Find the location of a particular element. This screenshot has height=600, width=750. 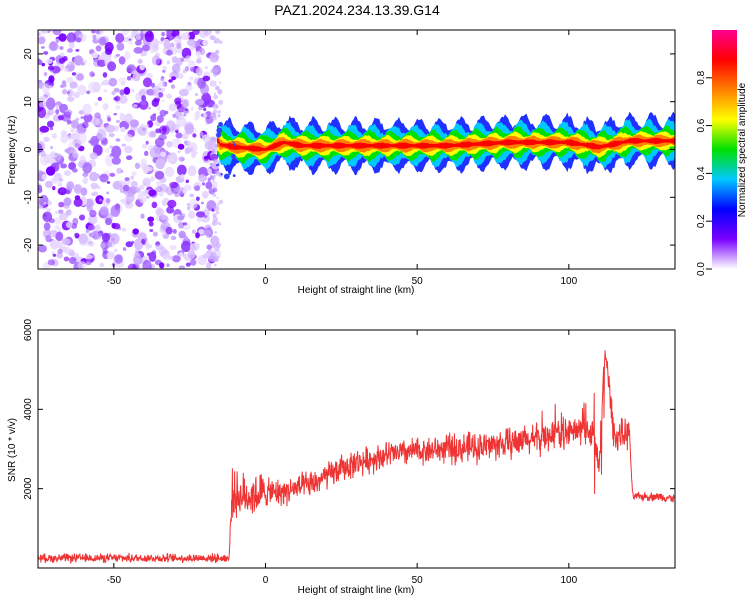

y-tick-label: -20 is located at coordinates (28, 244).